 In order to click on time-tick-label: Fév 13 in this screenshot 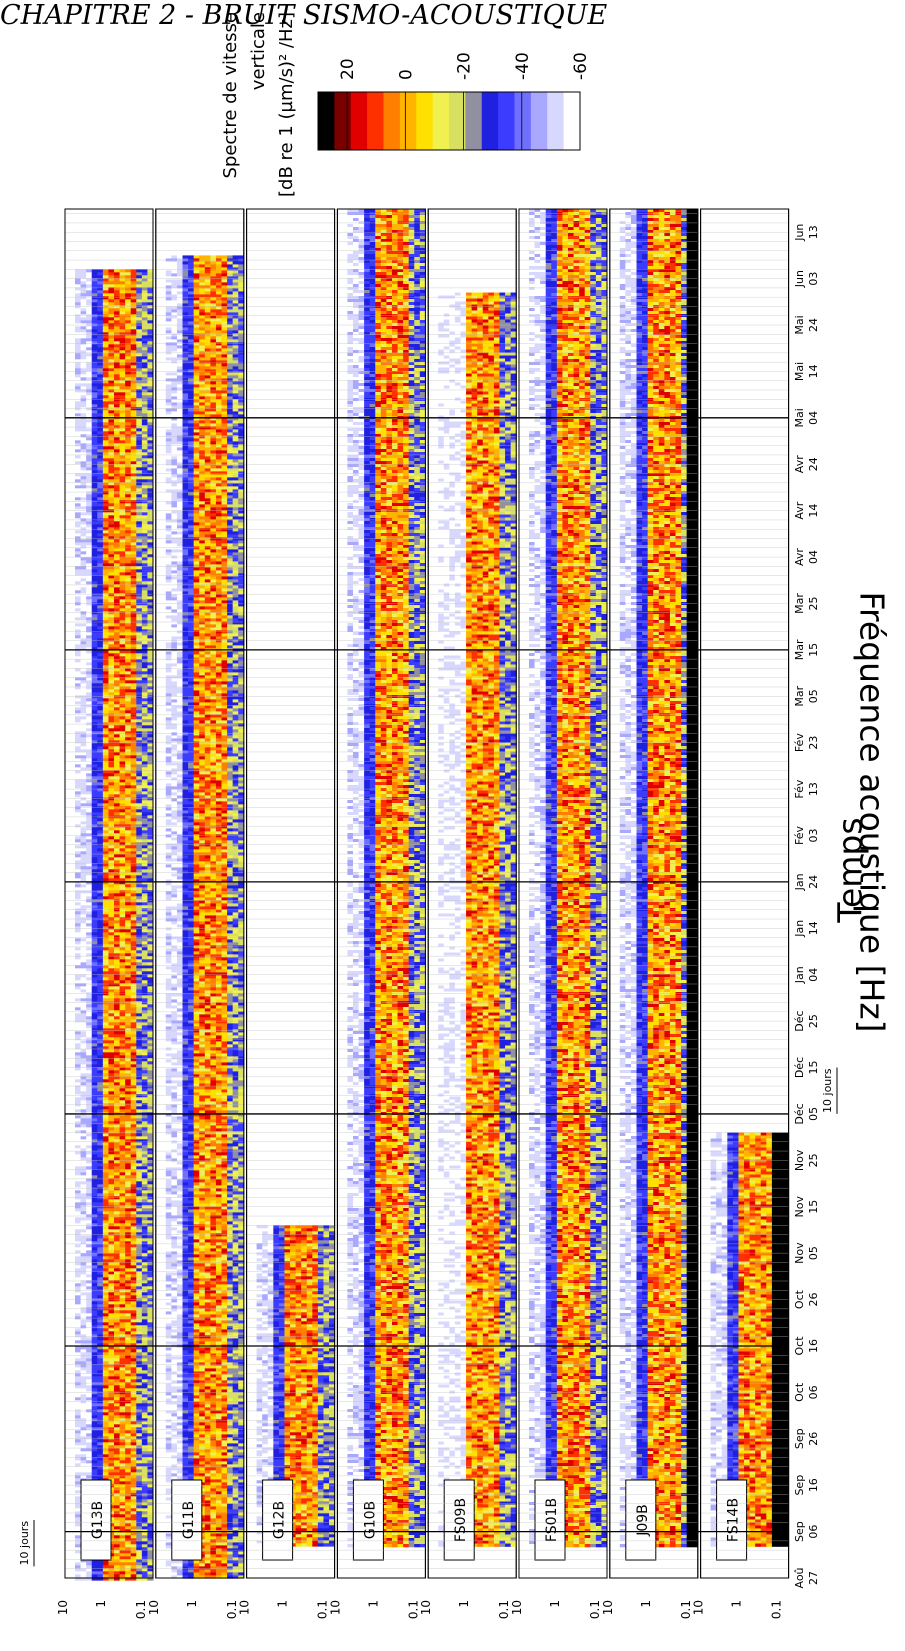, I will do `click(806, 788)`.